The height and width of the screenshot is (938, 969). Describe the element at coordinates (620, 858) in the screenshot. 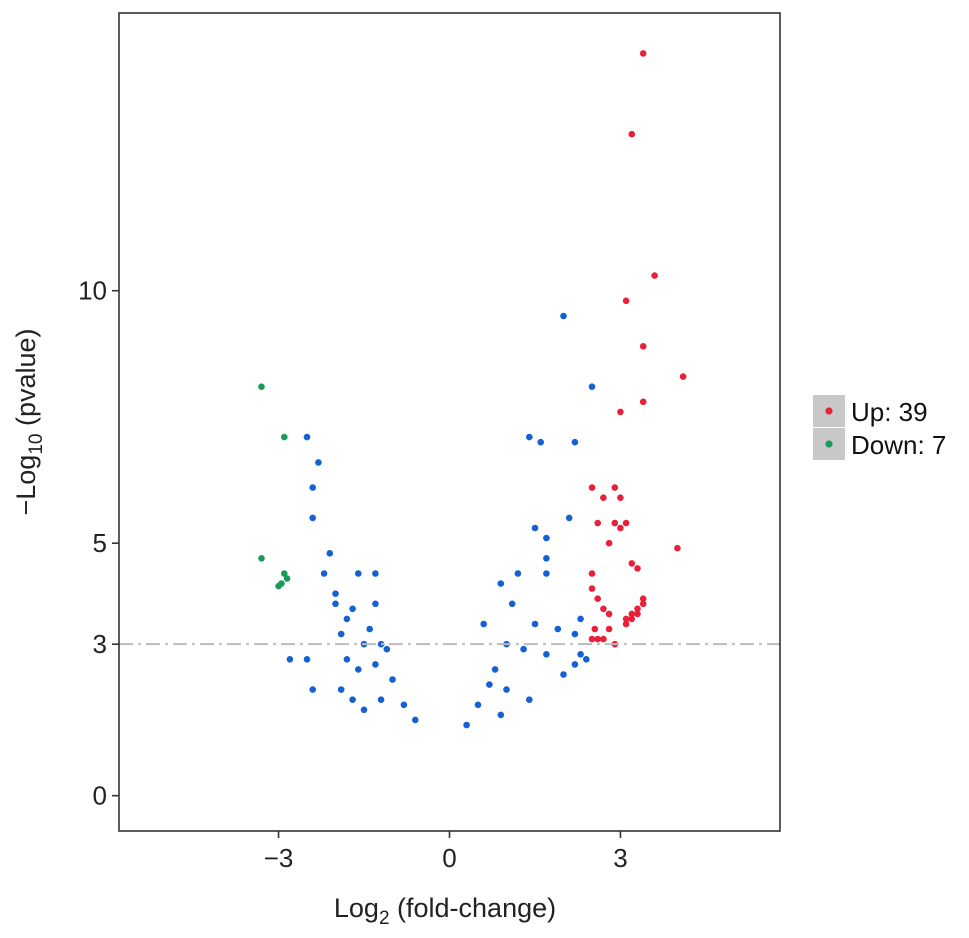

I see `x-tick-label: 3` at that location.